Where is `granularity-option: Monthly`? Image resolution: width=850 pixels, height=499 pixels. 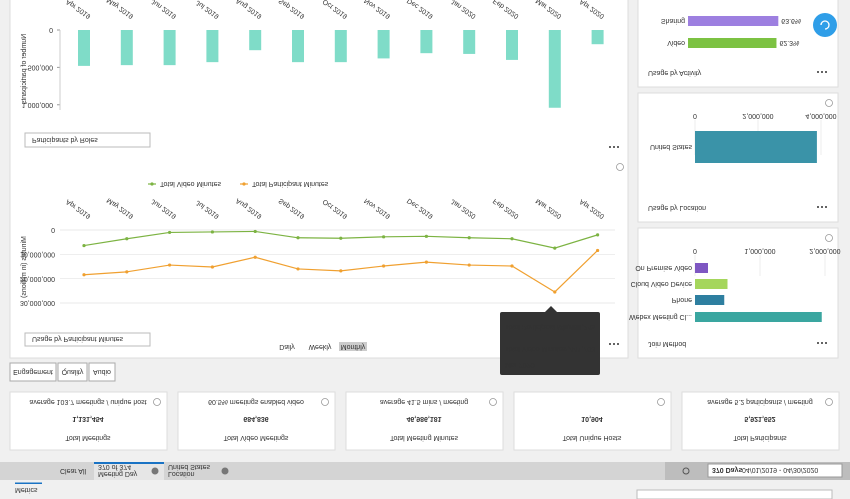 granularity-option: Monthly is located at coordinates (353, 346).